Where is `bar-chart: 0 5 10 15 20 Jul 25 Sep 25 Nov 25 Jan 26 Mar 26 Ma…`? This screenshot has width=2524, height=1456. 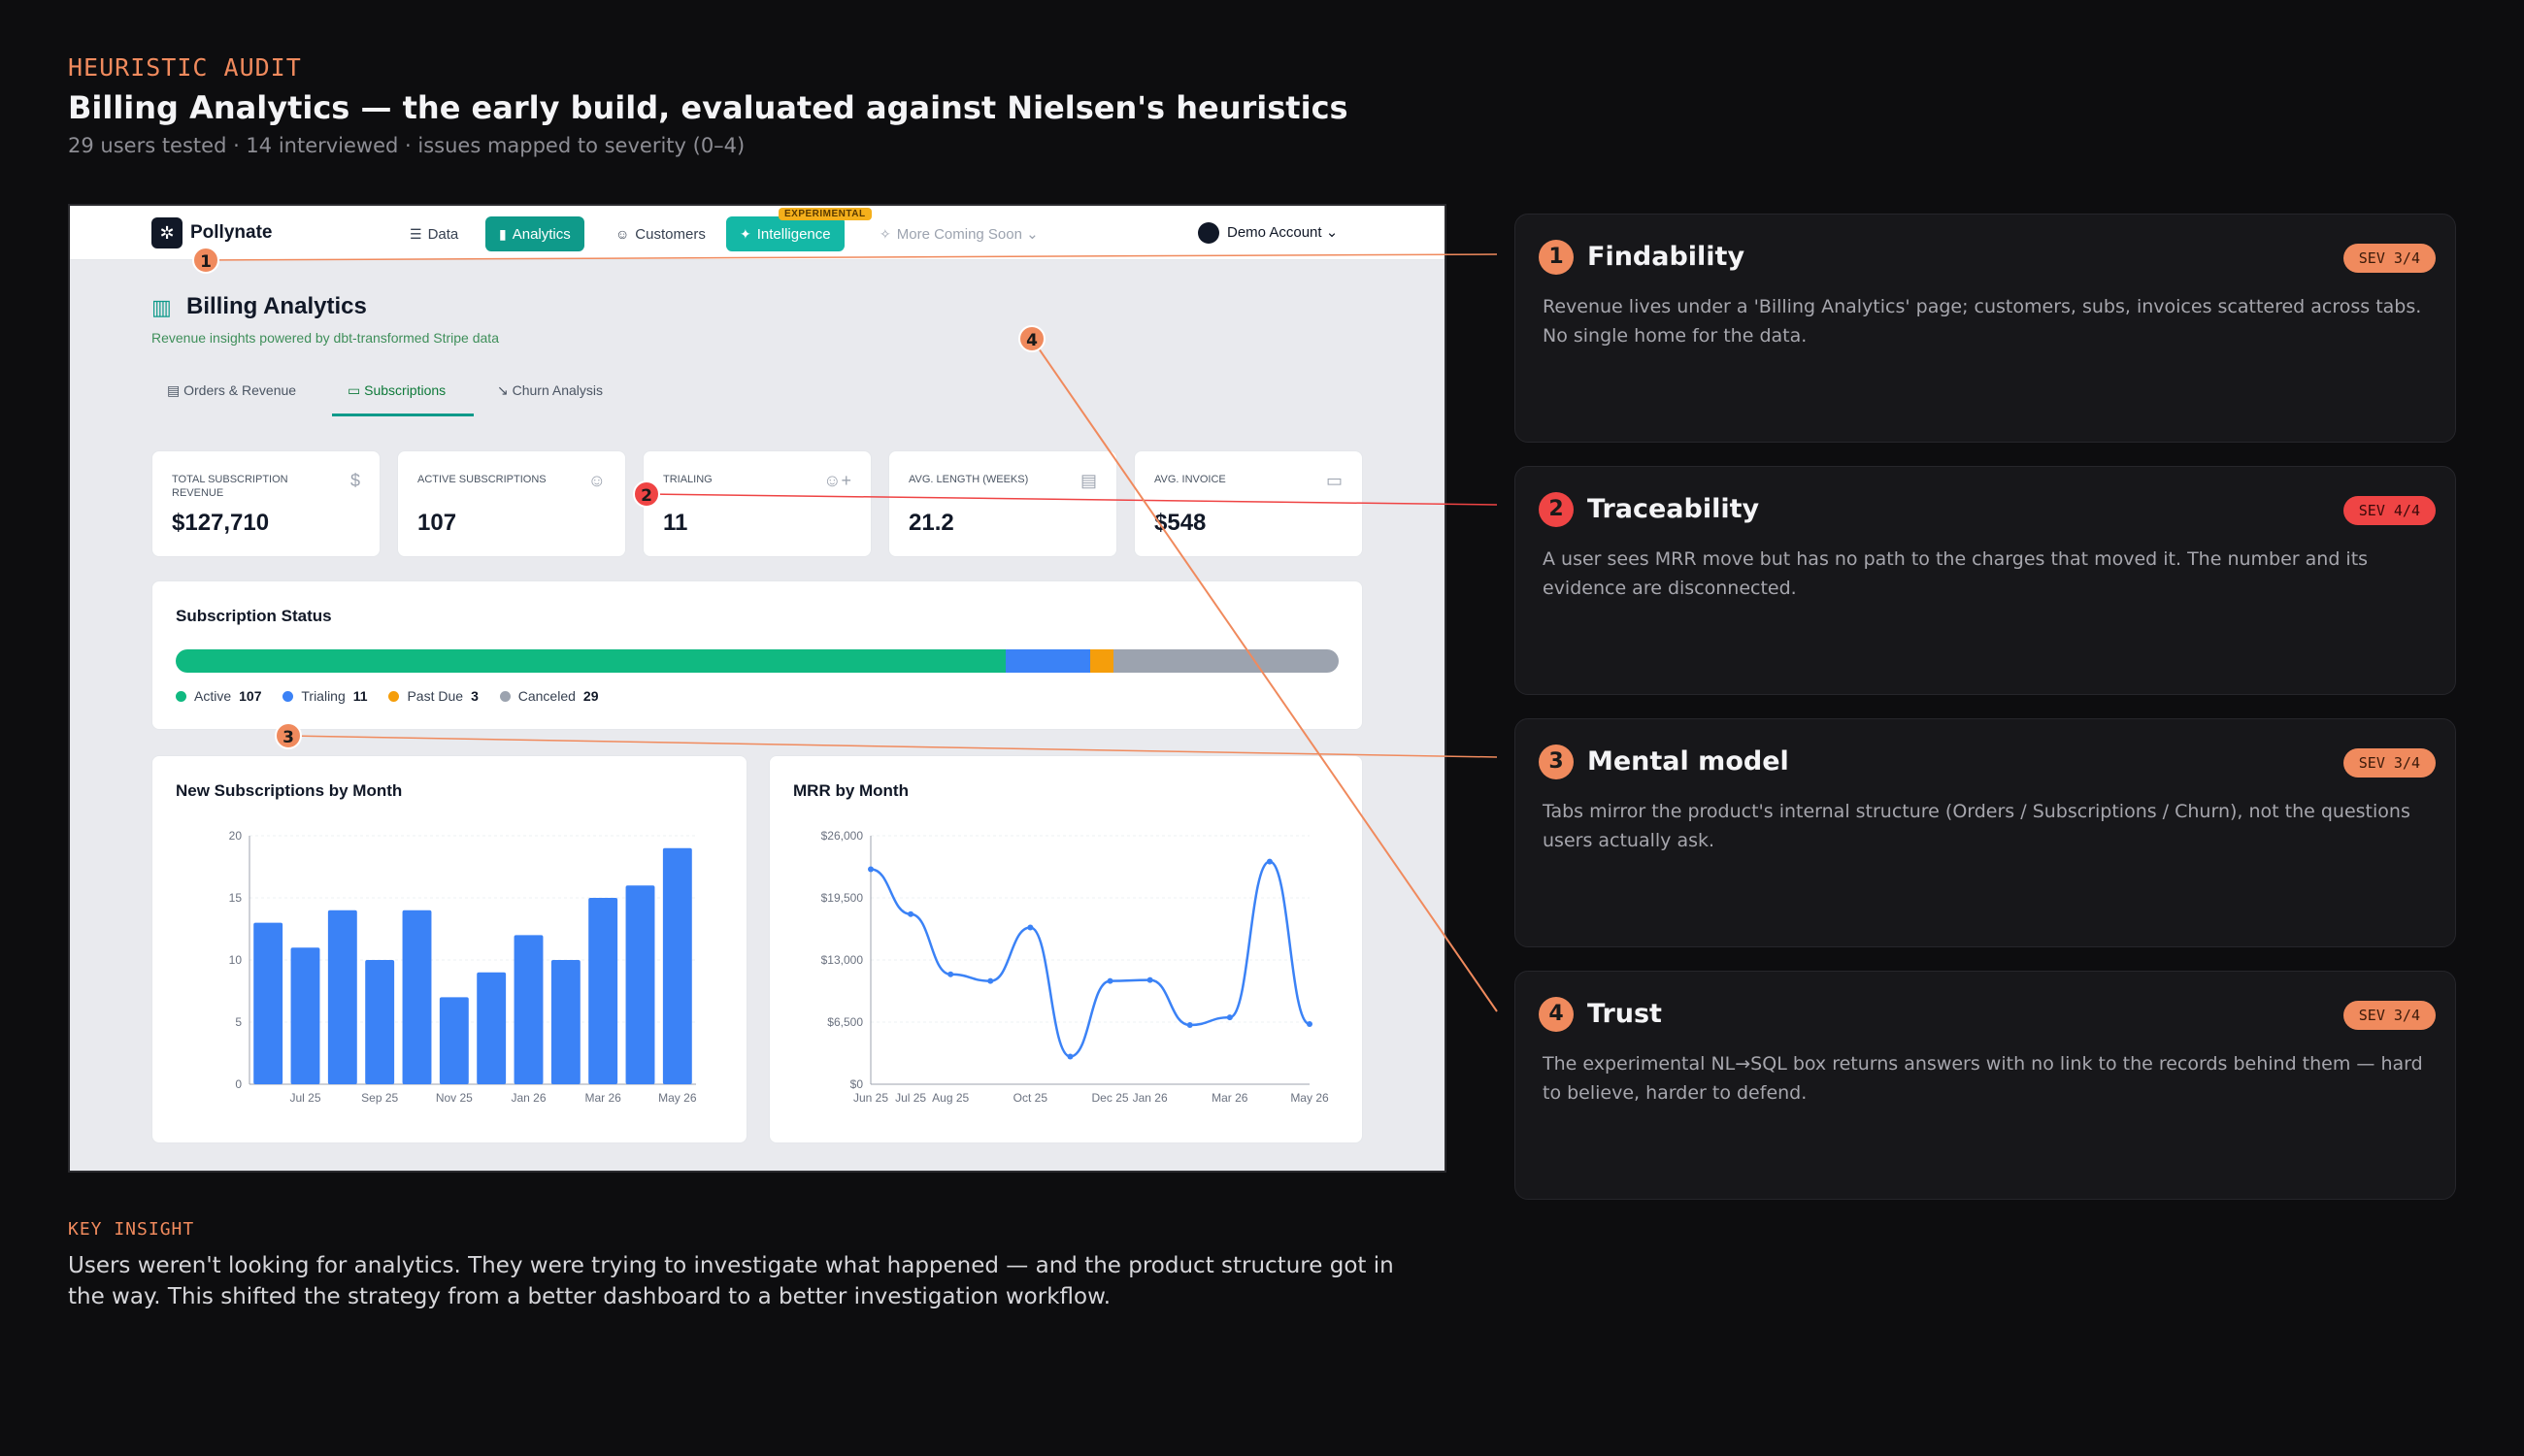
bar-chart: 0 5 10 15 20 Jul 25 Sep 25 Nov 25 Jan 26 Mar 26 Ma… is located at coordinates (463, 967).